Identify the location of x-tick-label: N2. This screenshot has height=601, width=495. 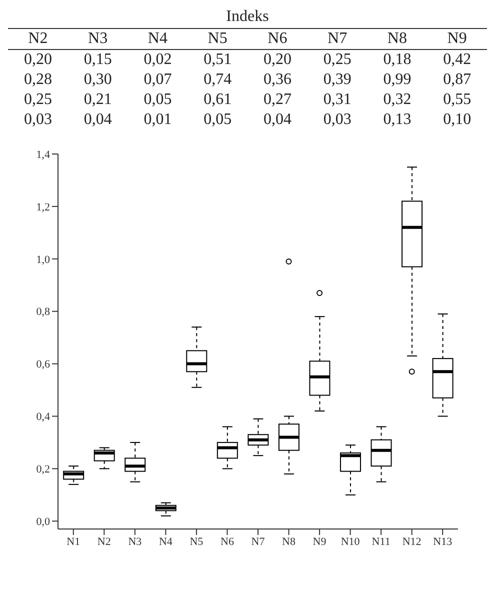
(104, 542).